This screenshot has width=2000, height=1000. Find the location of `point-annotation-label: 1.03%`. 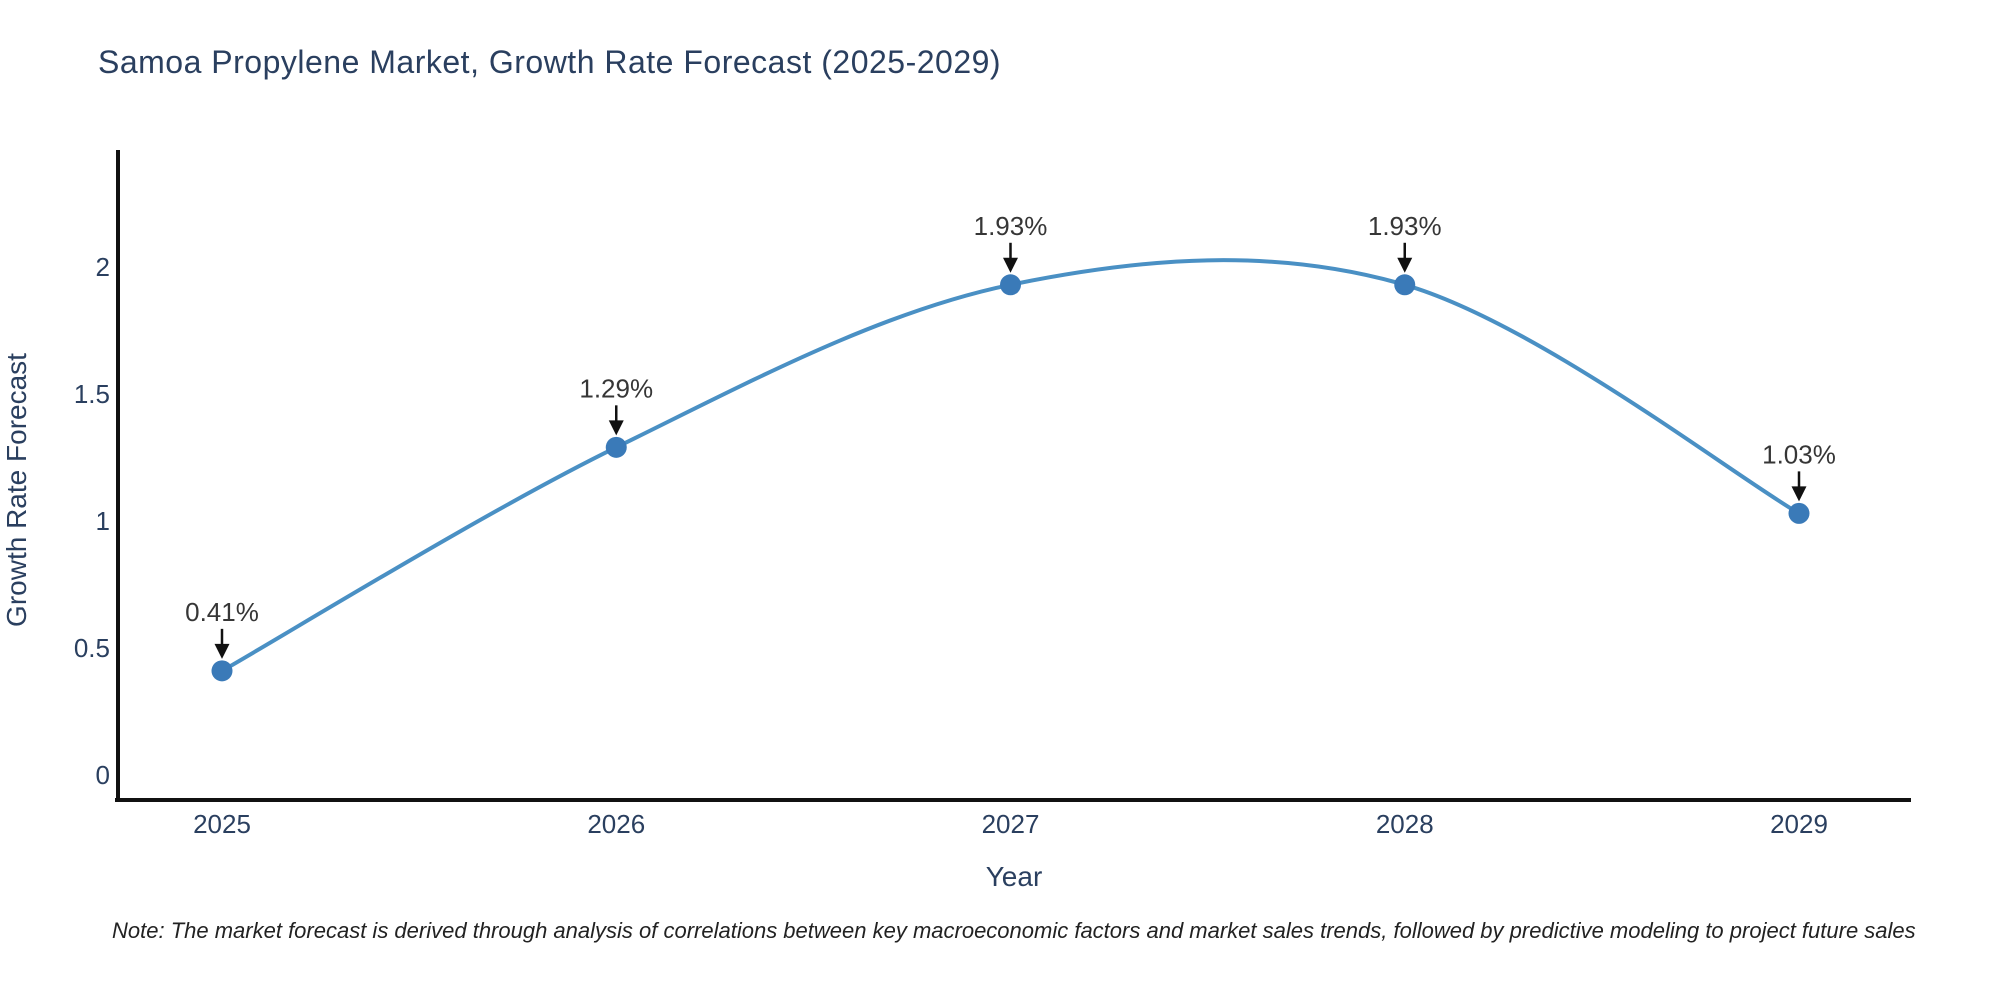

point-annotation-label: 1.03% is located at coordinates (1799, 454).